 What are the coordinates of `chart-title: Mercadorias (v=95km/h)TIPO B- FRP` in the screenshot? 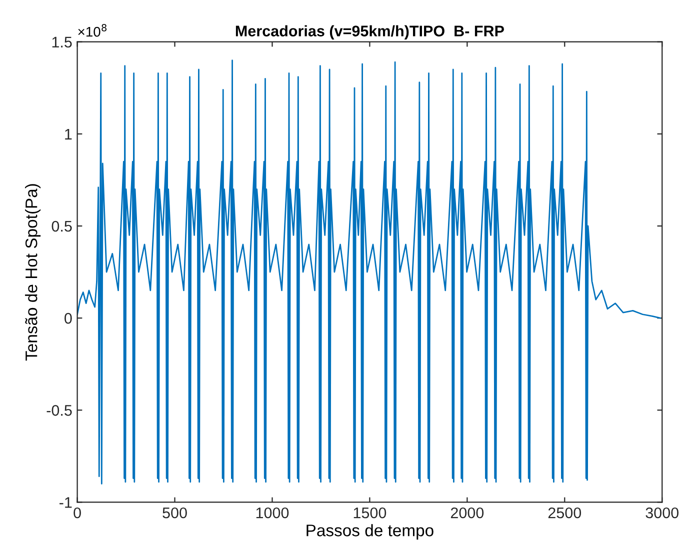 It's located at (370, 32).